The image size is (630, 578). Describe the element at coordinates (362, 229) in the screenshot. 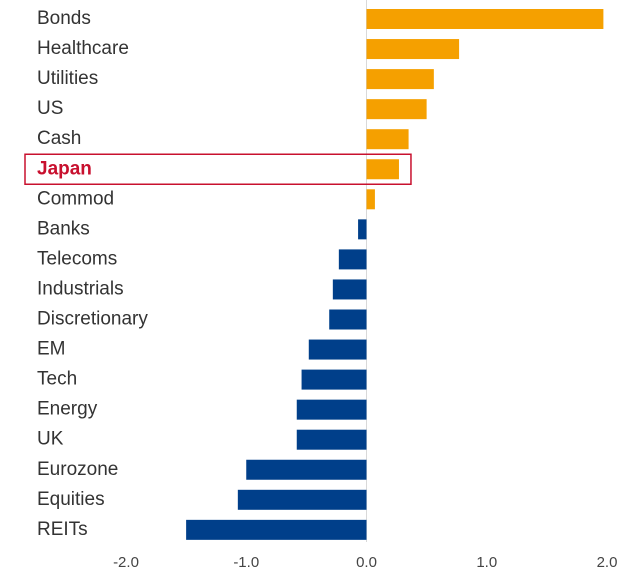

I see `bar-banks` at that location.